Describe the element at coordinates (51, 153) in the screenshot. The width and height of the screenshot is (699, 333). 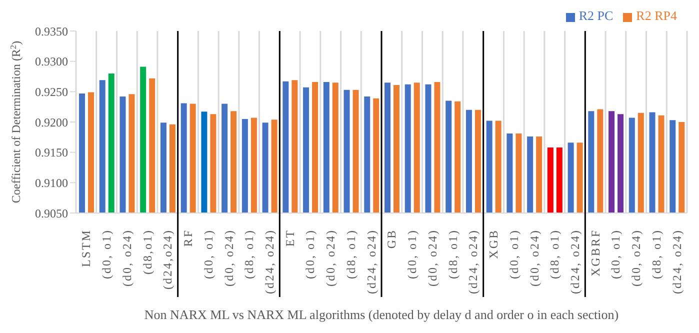
I see `y-tick-label: 0.9150` at that location.